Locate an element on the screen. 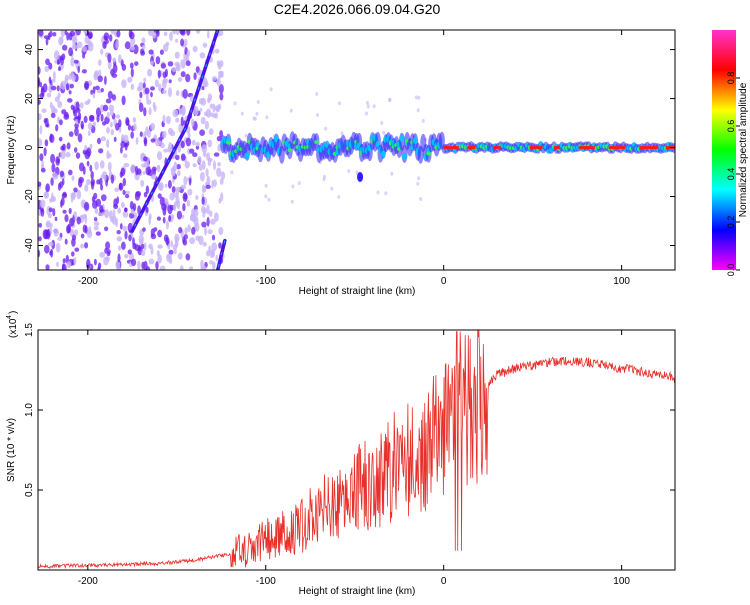 The image size is (750, 605). snr-scale-base: (x10 is located at coordinates (13, 328).